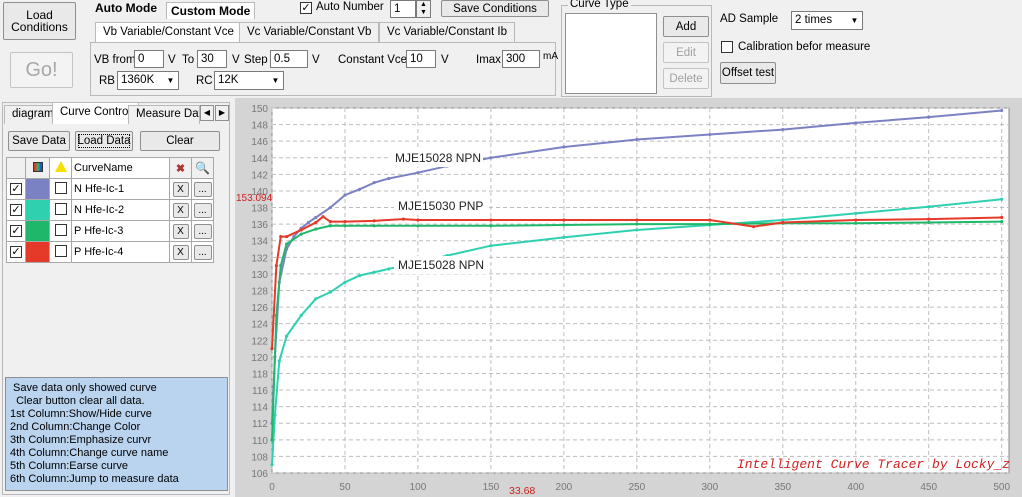  I want to click on offset-test-button: Offset test, so click(748, 73).